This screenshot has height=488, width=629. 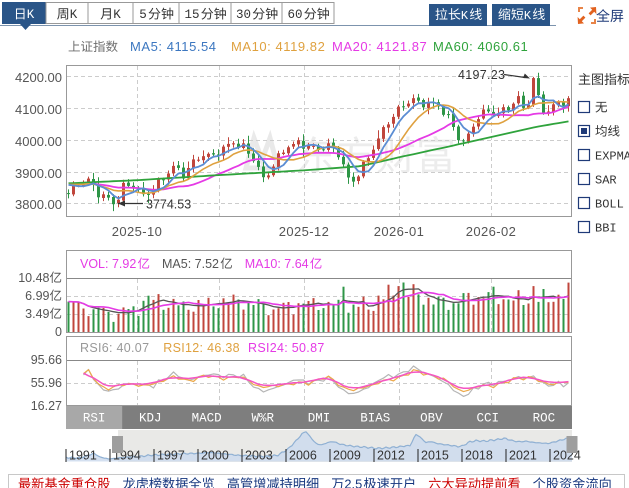 I want to click on svg-text: 2.5, so click(x=353, y=482).